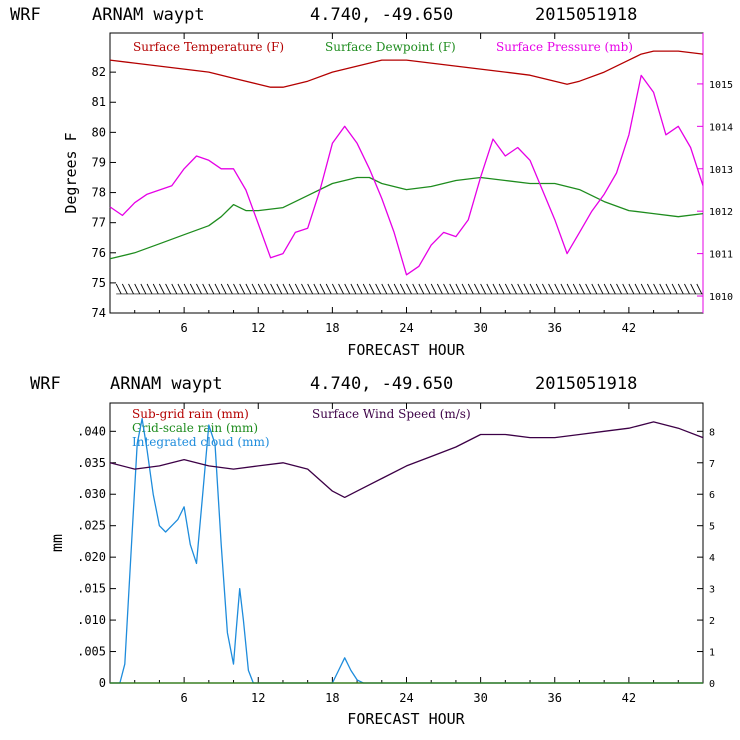 The height and width of the screenshot is (740, 740). What do you see at coordinates (712, 590) in the screenshot?
I see `y2-tick-label: 3` at bounding box center [712, 590].